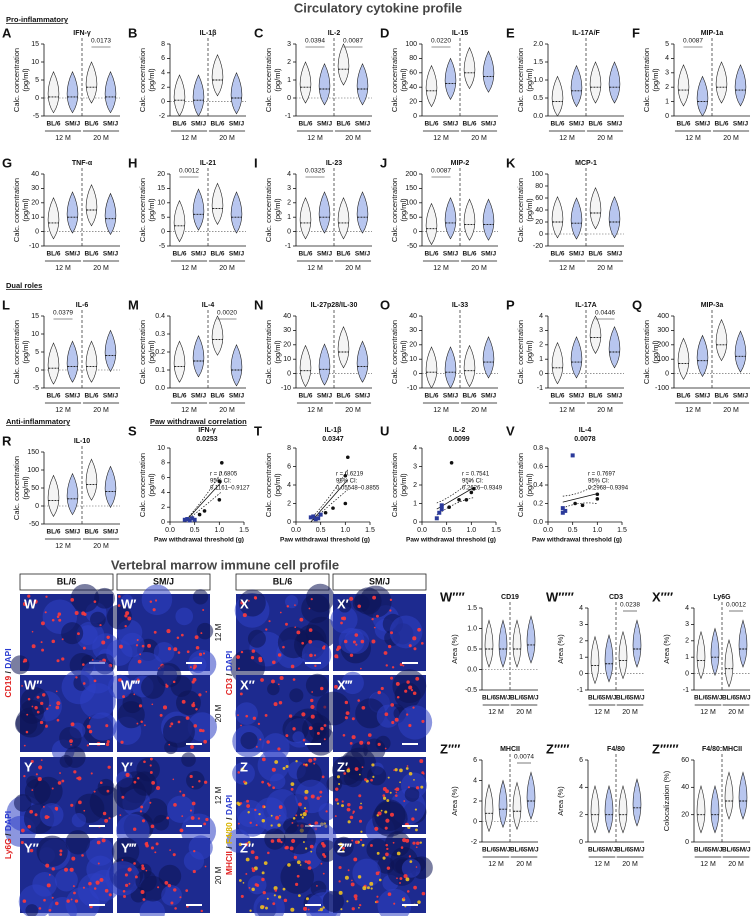 The height and width of the screenshot is (916, 756). What do you see at coordinates (665, 748) in the screenshot?
I see `panel-letter: Z′′′′′′` at bounding box center [665, 748].